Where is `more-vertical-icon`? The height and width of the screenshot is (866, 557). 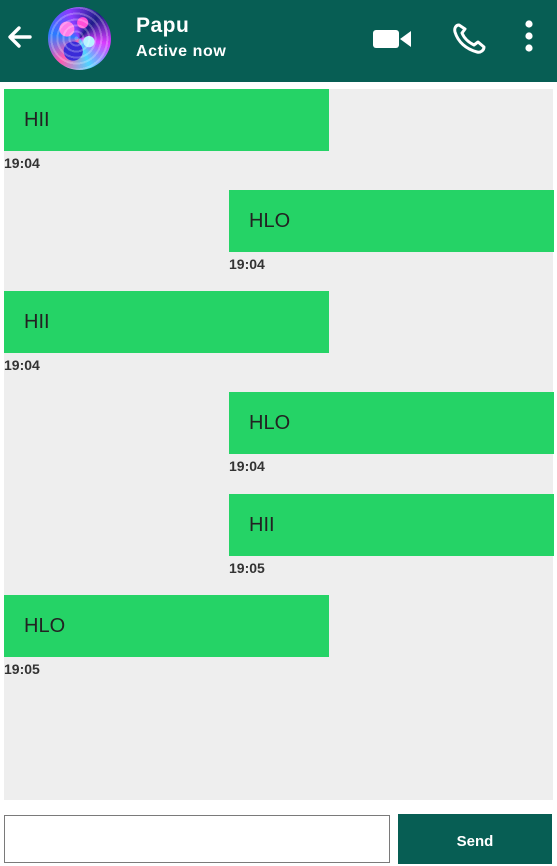
more-vertical-icon is located at coordinates (529, 36).